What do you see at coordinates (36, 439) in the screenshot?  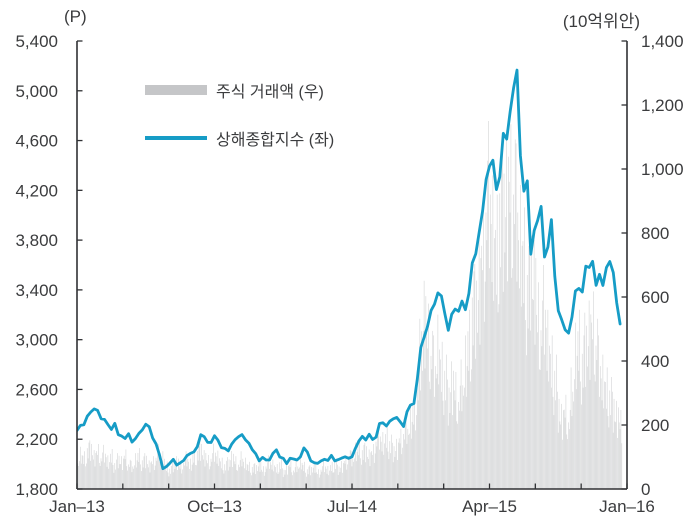 I see `y-left-tick-label: 2,200` at bounding box center [36, 439].